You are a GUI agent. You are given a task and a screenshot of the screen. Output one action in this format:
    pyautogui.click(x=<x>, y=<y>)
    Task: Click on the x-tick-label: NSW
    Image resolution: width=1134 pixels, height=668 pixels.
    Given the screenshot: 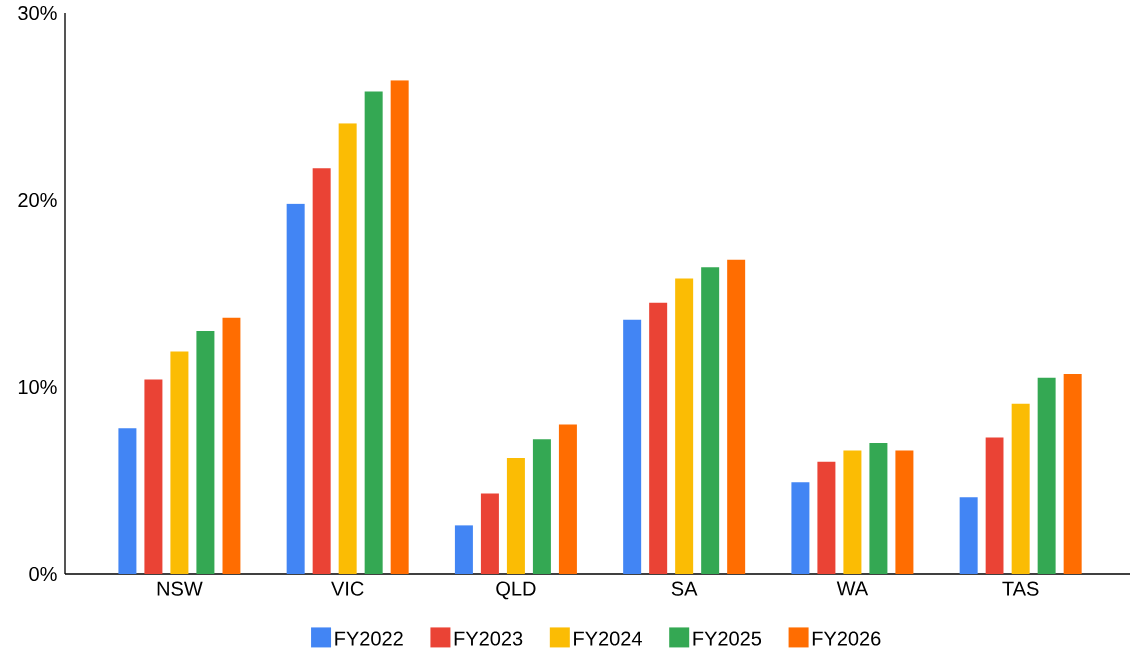 What is the action you would take?
    pyautogui.click(x=180, y=588)
    